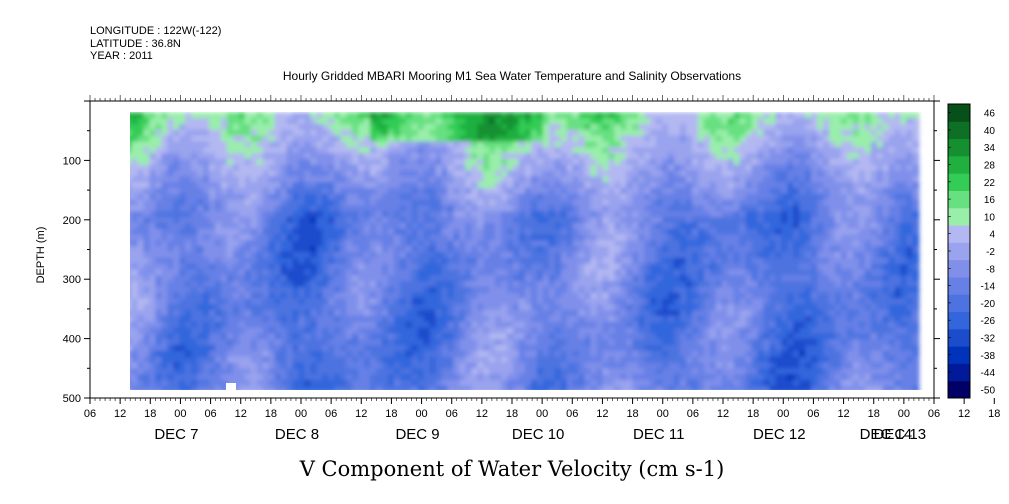  What do you see at coordinates (72, 399) in the screenshot?
I see `y-tick-label: 500` at bounding box center [72, 399].